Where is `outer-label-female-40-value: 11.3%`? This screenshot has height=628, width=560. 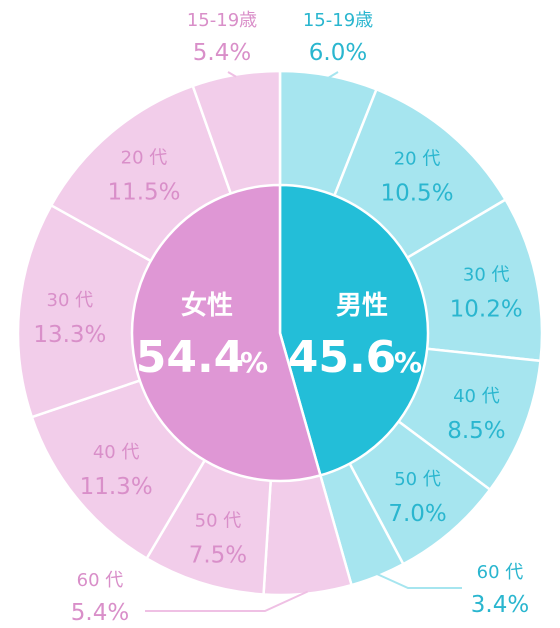
outer-label-female-40-value: 11.3% is located at coordinates (116, 487).